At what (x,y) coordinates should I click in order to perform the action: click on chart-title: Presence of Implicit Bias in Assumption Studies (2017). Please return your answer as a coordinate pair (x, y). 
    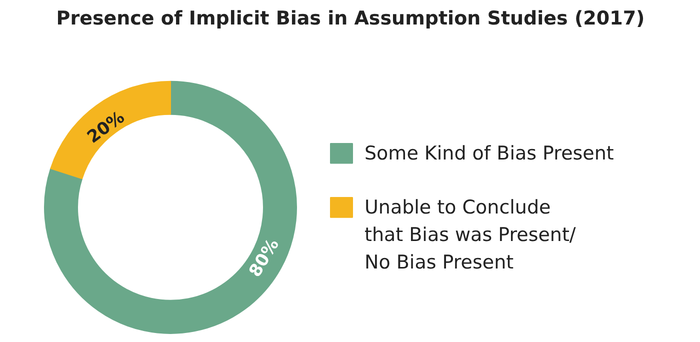
    Looking at the image, I should click on (350, 19).